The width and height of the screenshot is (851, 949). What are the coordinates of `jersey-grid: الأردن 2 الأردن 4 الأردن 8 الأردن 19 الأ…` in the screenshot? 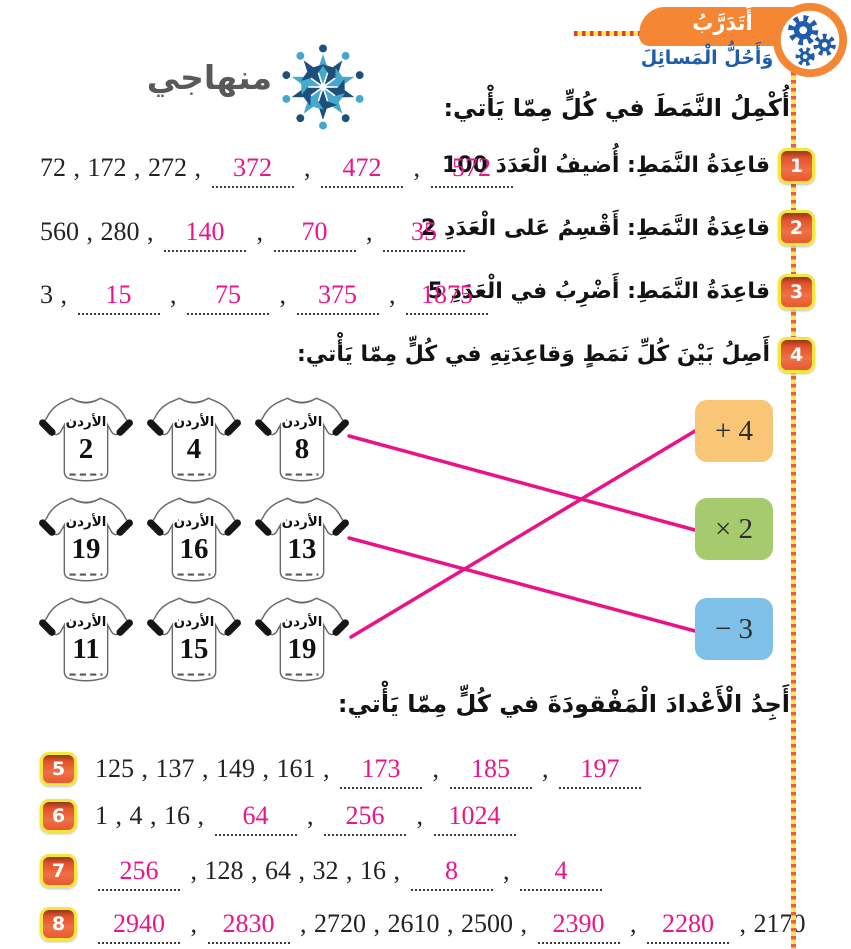 It's located at (194, 540).